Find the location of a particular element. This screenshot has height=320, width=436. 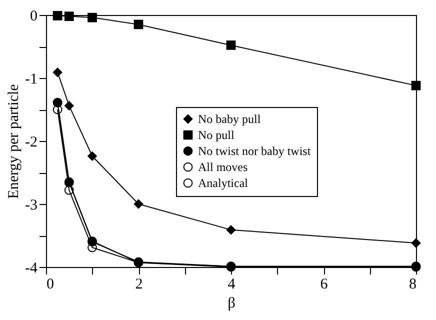

y-tick-label: 0 is located at coordinates (34, 16).